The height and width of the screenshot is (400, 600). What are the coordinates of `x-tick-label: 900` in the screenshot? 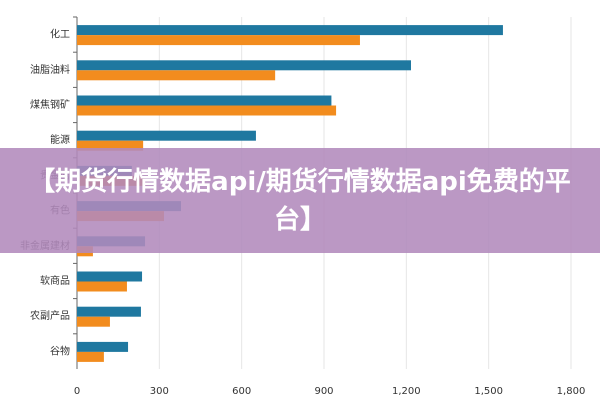 It's located at (323, 391).